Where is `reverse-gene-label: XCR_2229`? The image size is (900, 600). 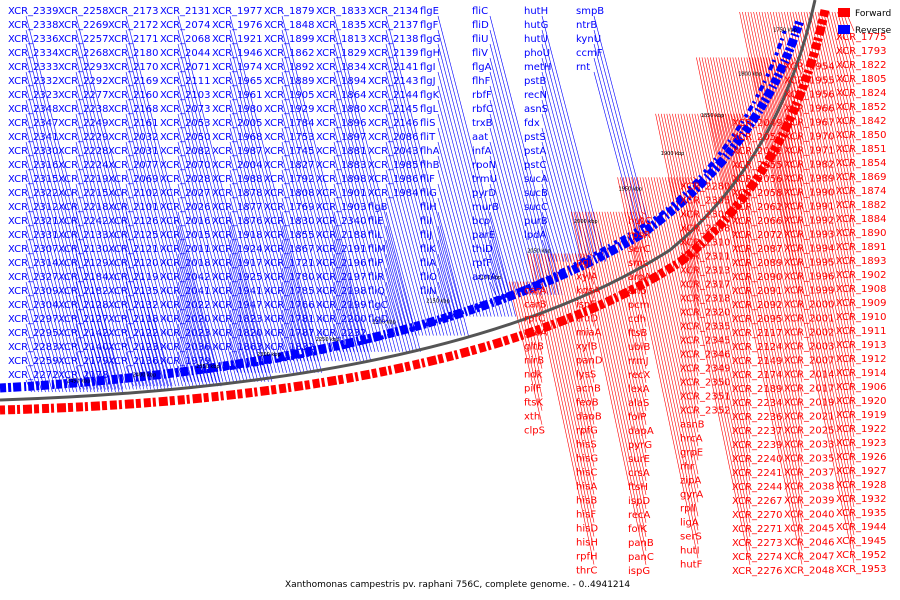 reverse-gene-label: XCR_2229 is located at coordinates (83, 137).